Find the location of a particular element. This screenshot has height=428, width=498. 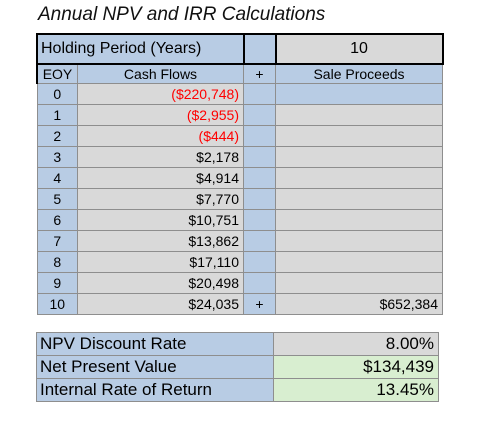

table-row: 6 $10,751 is located at coordinates (239, 220).